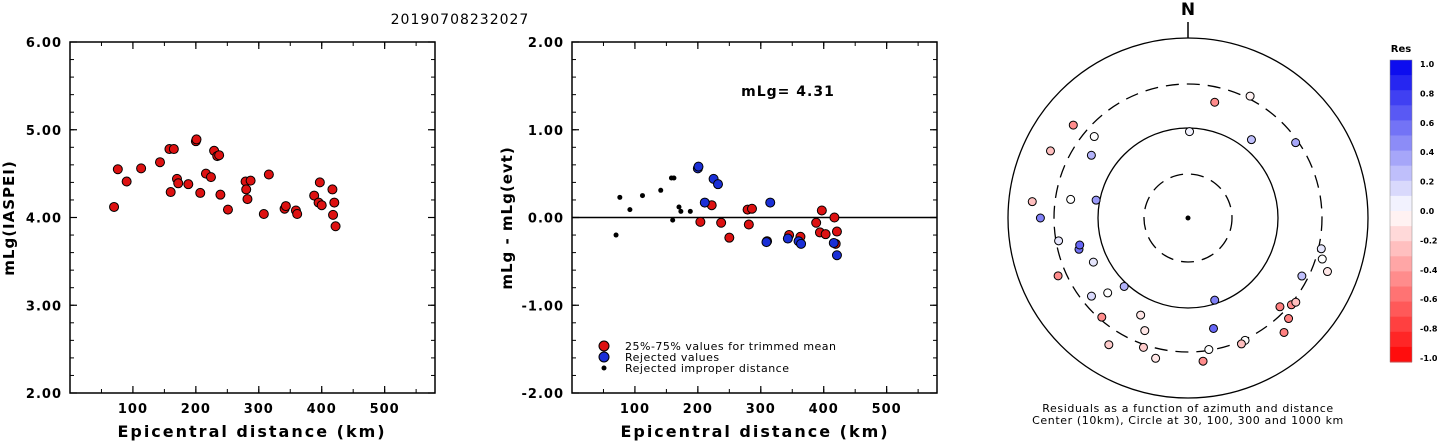 Image resolution: width=1437 pixels, height=441 pixels. Describe the element at coordinates (1427, 182) in the screenshot. I see `colorbar-label: 0.2` at that location.